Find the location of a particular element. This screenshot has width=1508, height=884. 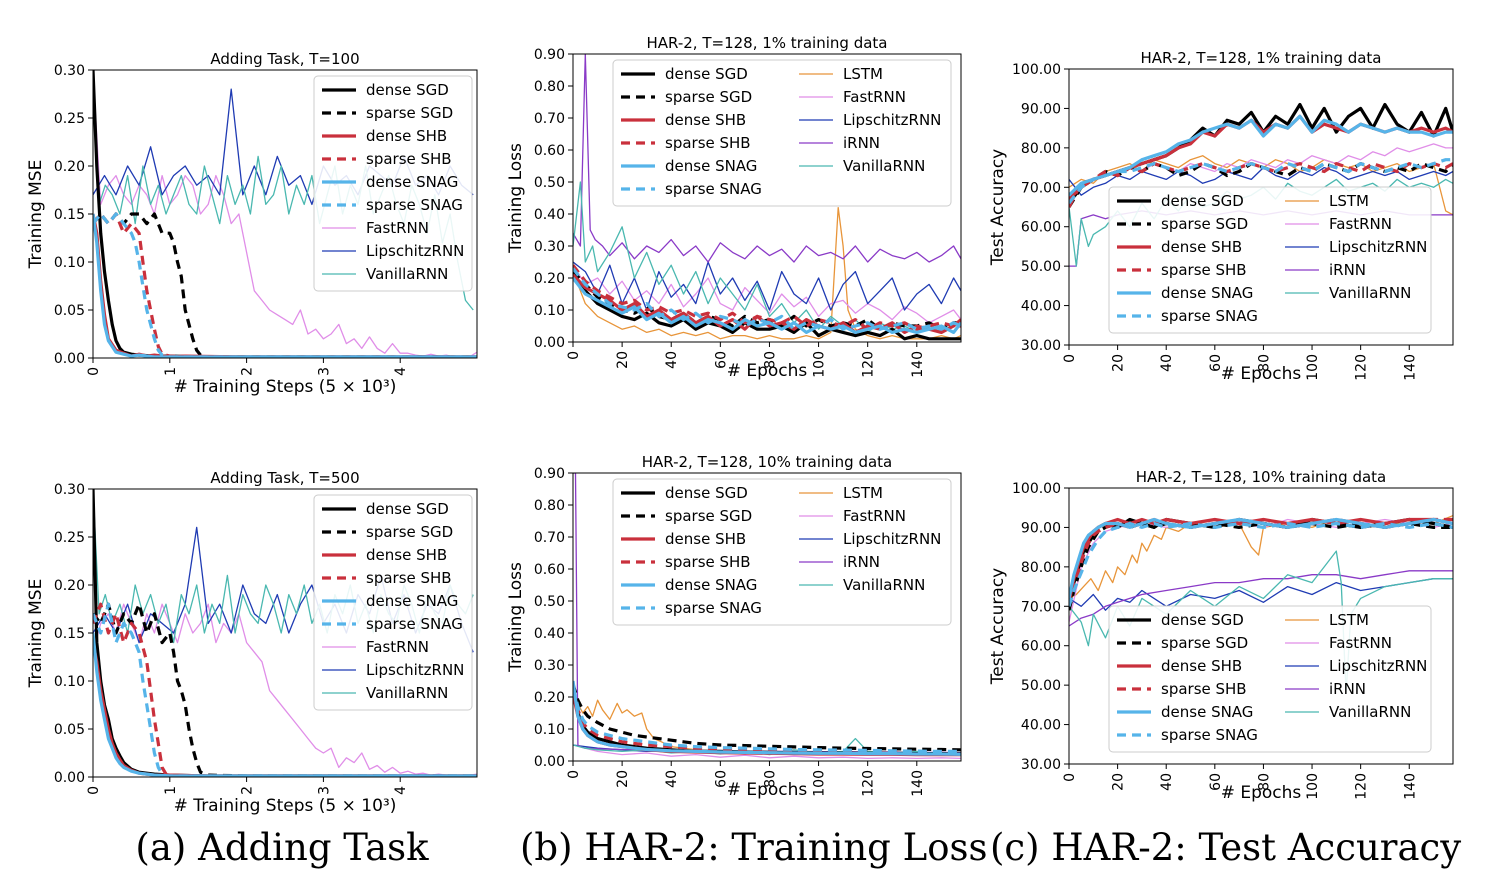

x-axis-label: # Epochs is located at coordinates (1261, 374).